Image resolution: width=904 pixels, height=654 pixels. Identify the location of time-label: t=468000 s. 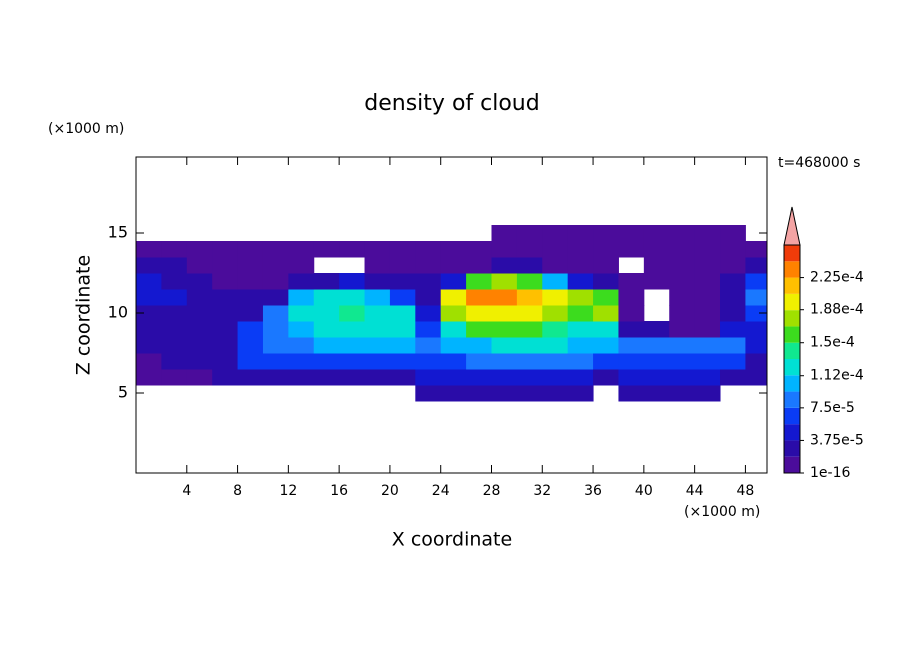
(819, 163).